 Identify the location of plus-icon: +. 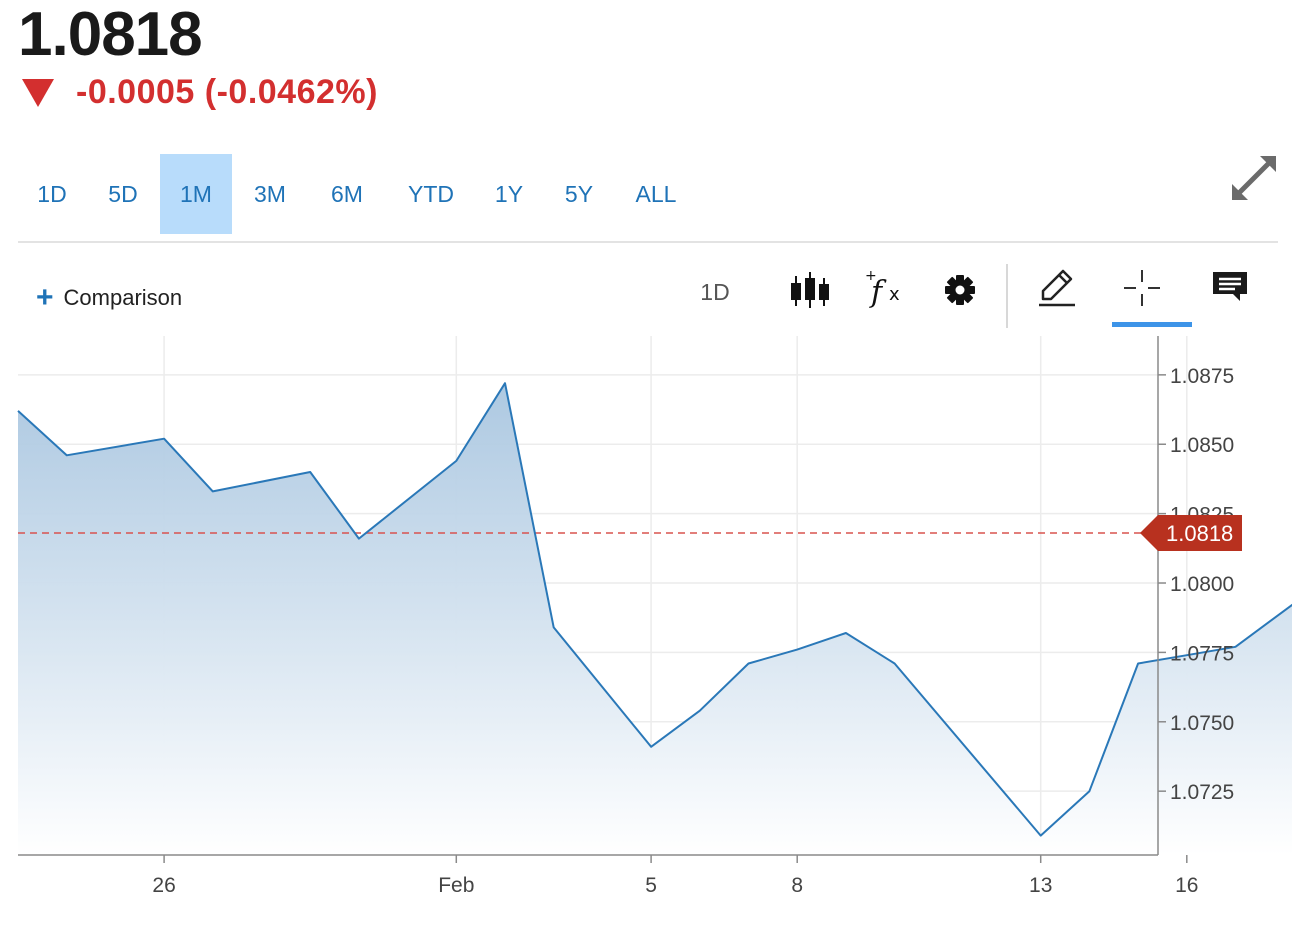
(45, 297).